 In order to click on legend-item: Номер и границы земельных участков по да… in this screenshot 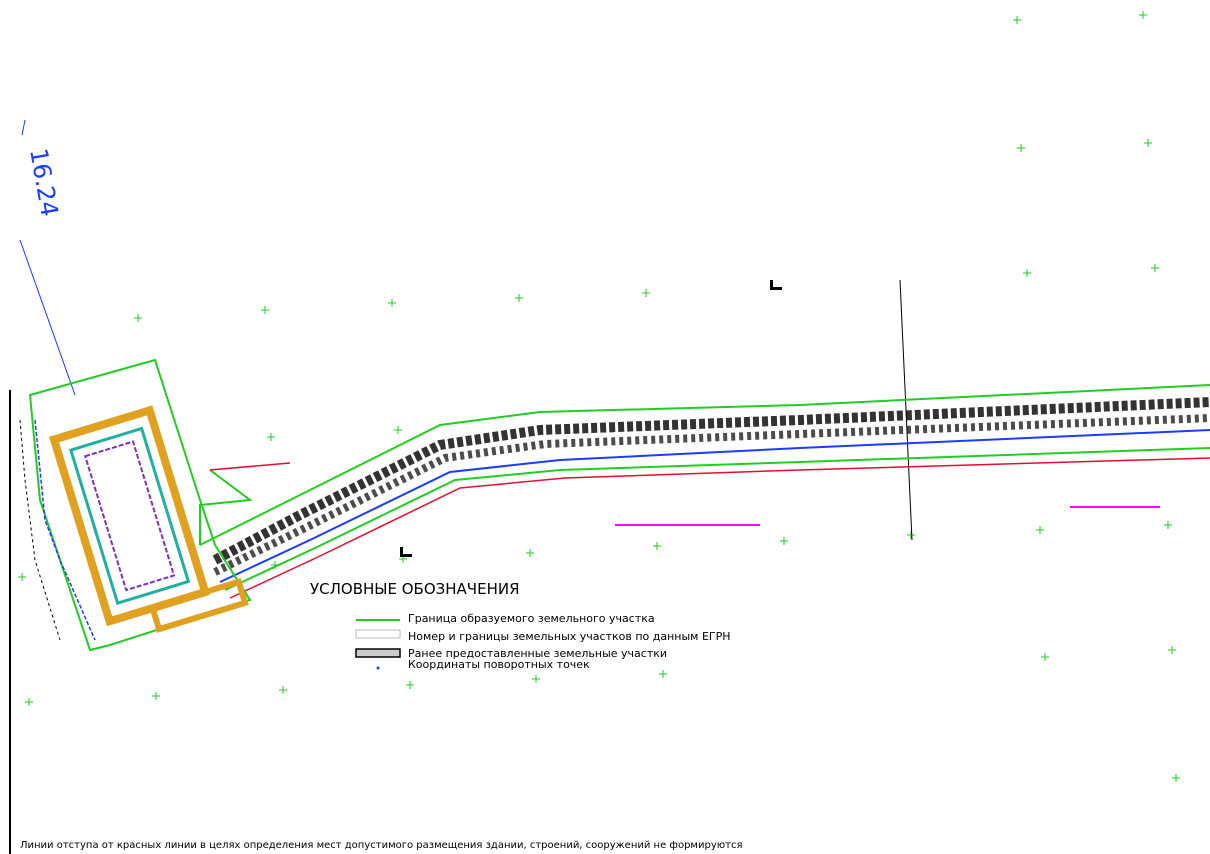, I will do `click(569, 636)`.